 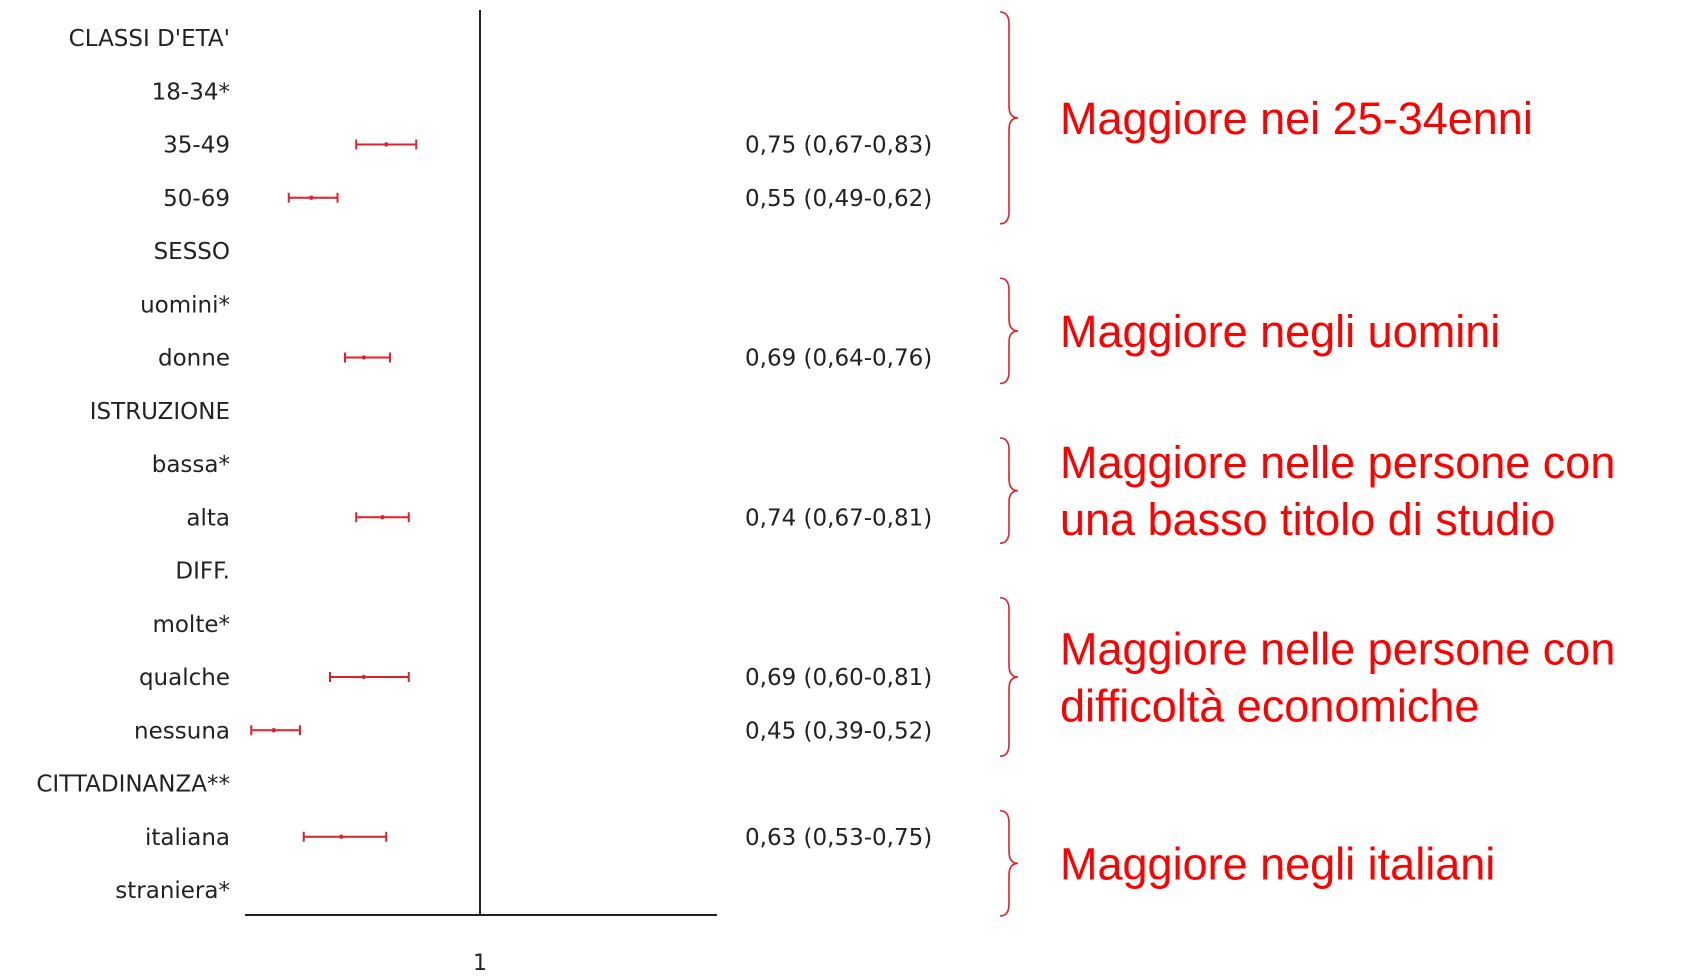 What do you see at coordinates (185, 305) in the screenshot?
I see `row-label: uomini*` at bounding box center [185, 305].